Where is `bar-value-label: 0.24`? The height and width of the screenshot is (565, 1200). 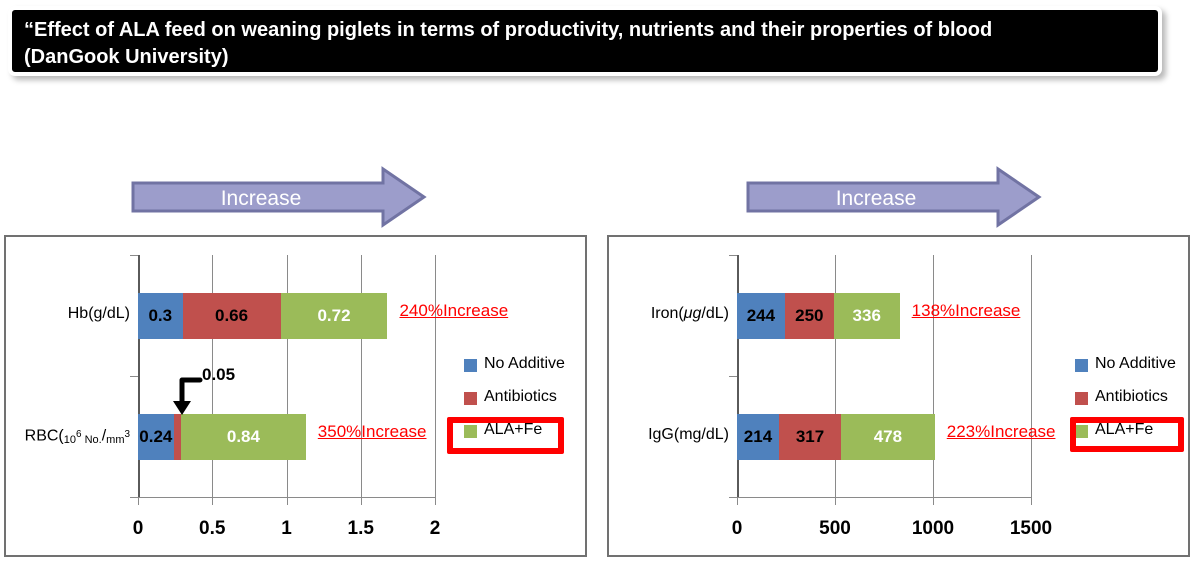 bar-value-label: 0.24 is located at coordinates (156, 436).